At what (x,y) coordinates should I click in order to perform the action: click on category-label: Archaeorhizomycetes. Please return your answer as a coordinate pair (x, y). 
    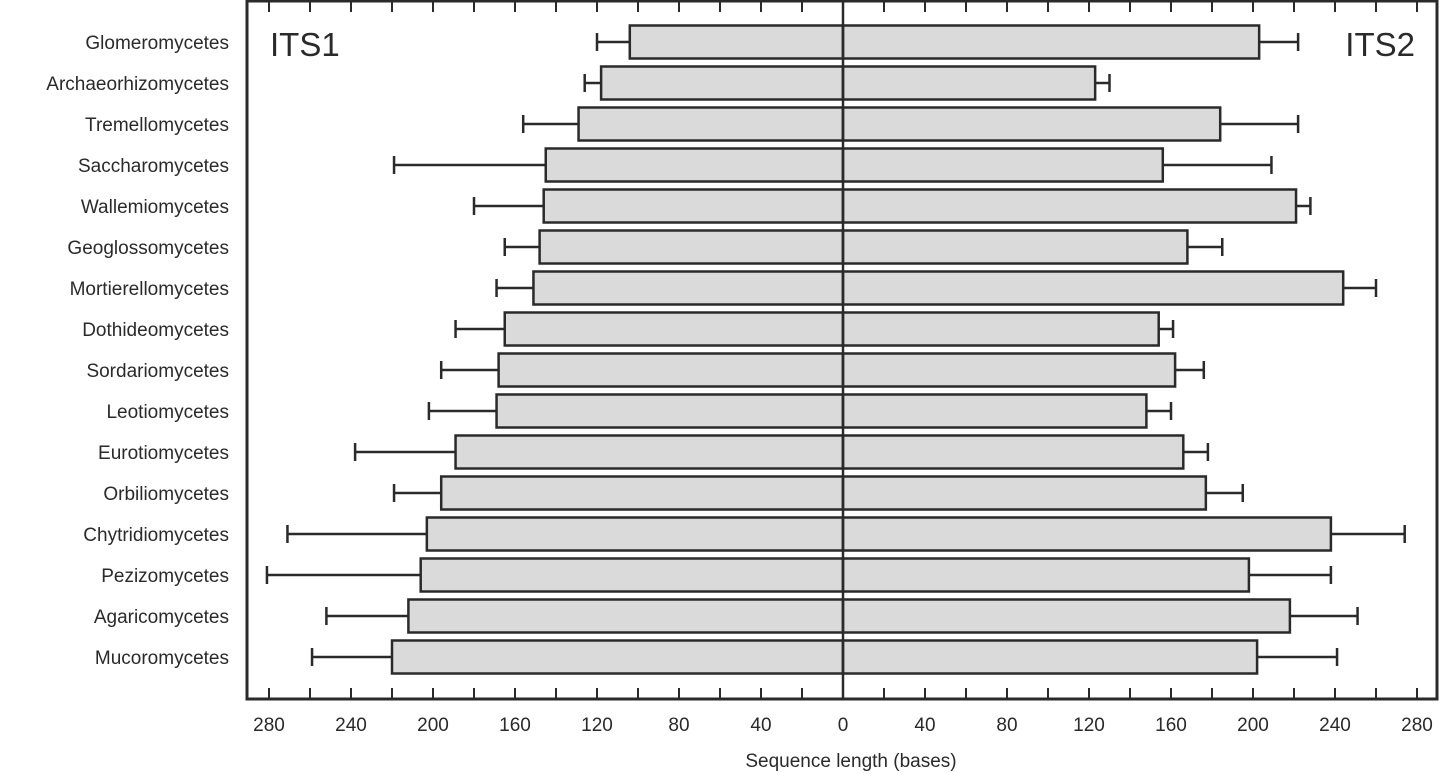
    Looking at the image, I should click on (137, 84).